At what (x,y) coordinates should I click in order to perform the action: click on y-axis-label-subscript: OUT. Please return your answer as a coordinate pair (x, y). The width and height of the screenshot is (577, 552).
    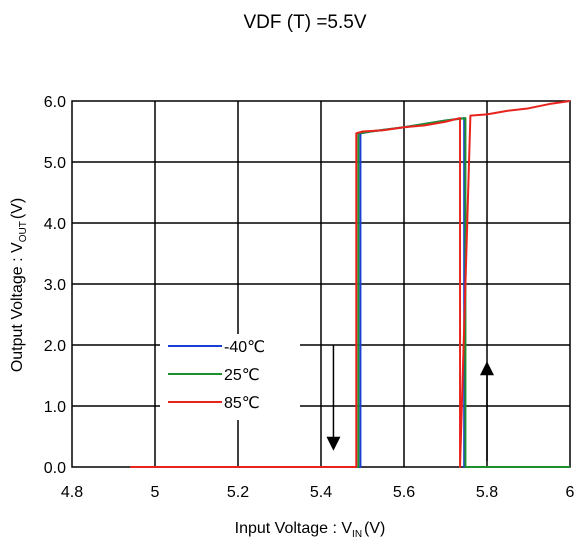
    Looking at the image, I should click on (23, 231).